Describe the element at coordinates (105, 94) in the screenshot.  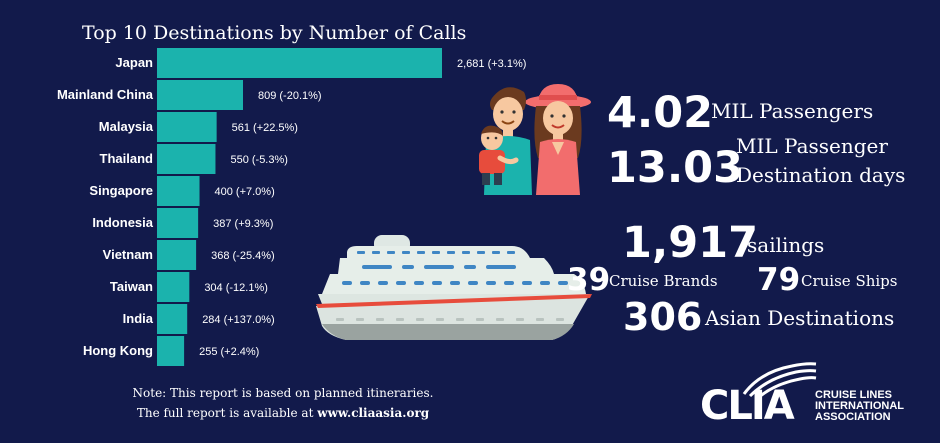
I see `category-label: Mainland China` at that location.